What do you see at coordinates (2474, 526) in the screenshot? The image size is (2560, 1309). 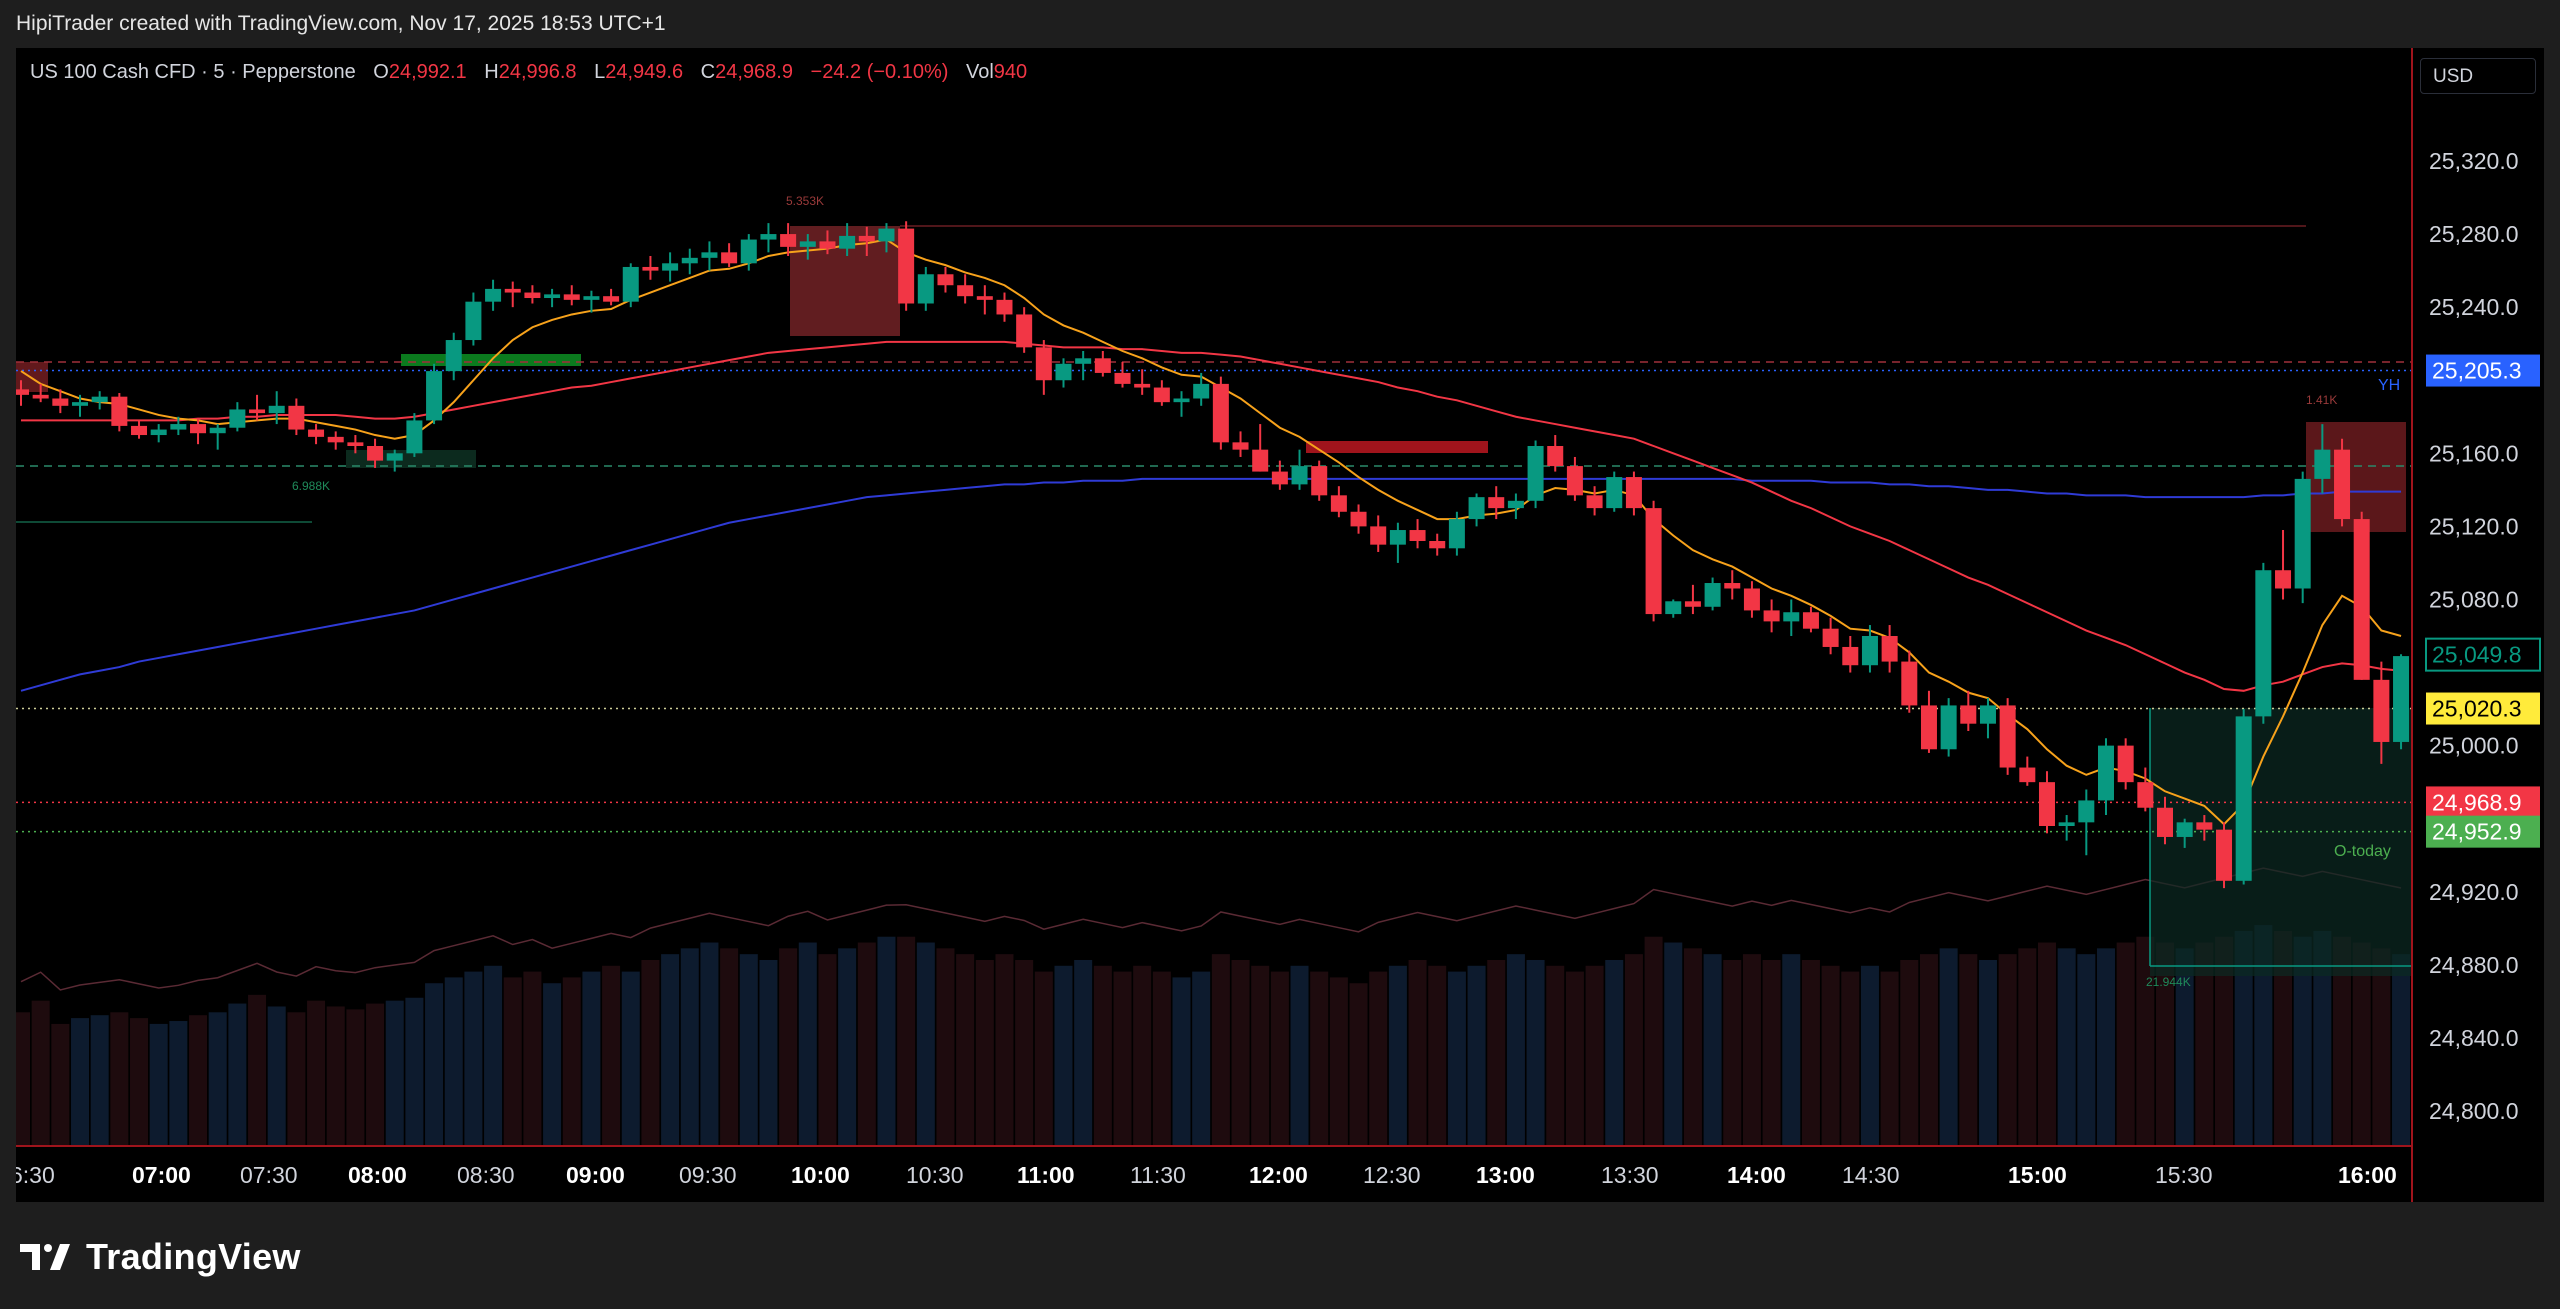 I see `price-tick-label: 25,120.0` at bounding box center [2474, 526].